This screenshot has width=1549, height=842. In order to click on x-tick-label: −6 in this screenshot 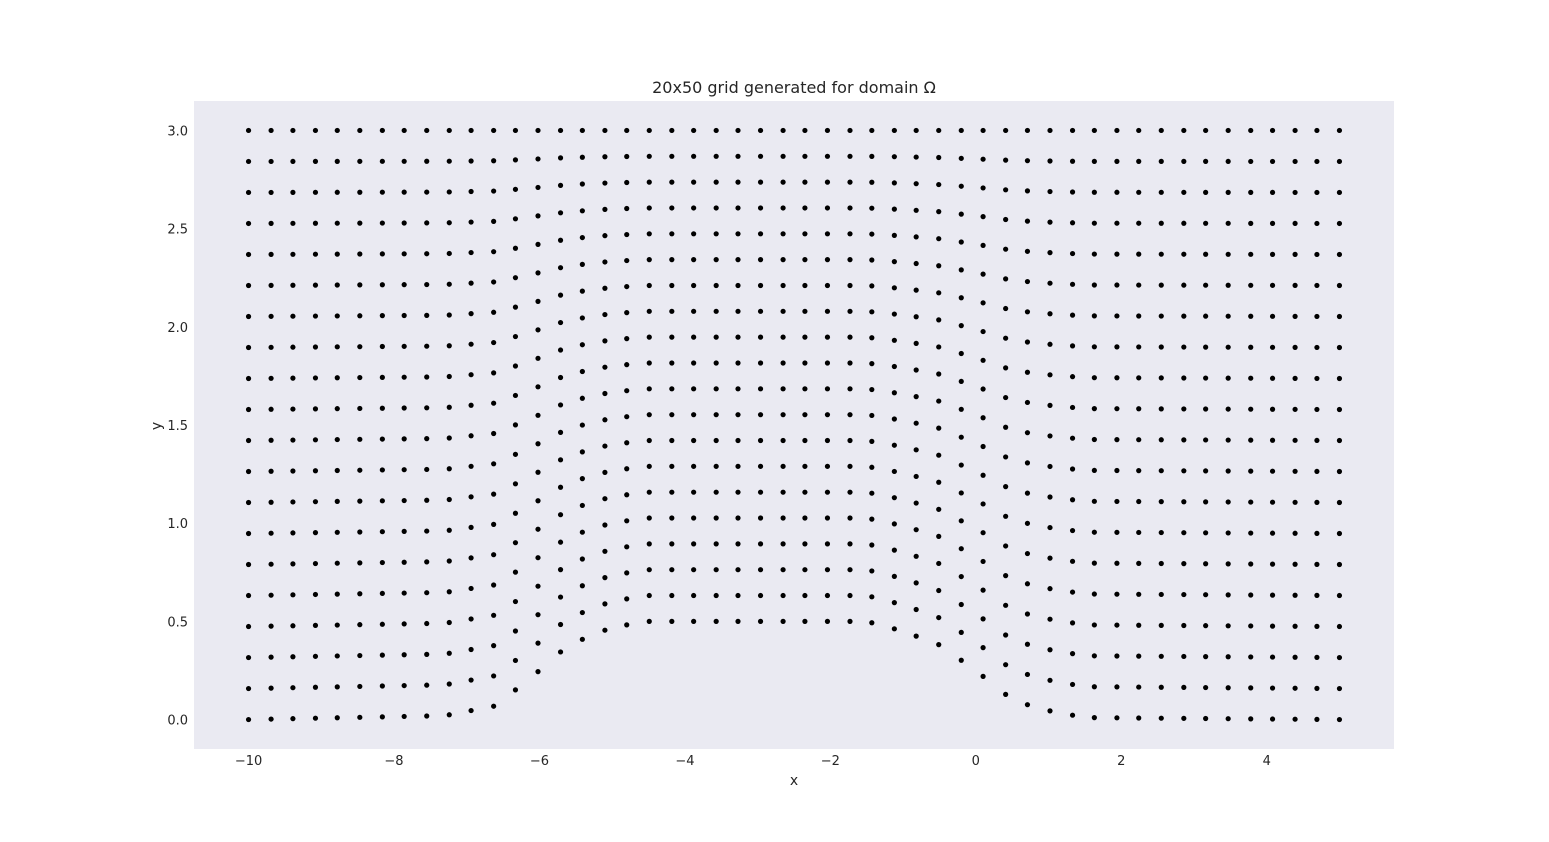, I will do `click(539, 761)`.